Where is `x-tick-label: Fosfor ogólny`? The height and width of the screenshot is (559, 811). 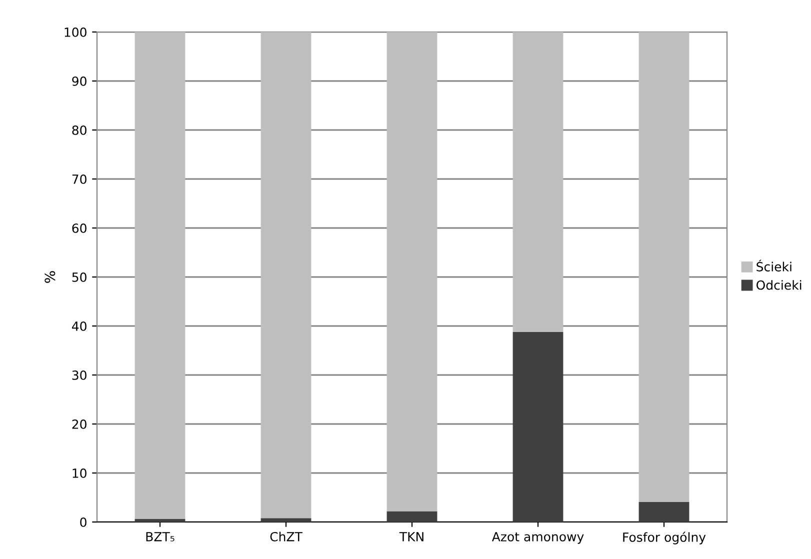 x-tick-label: Fosfor ogólny is located at coordinates (664, 538).